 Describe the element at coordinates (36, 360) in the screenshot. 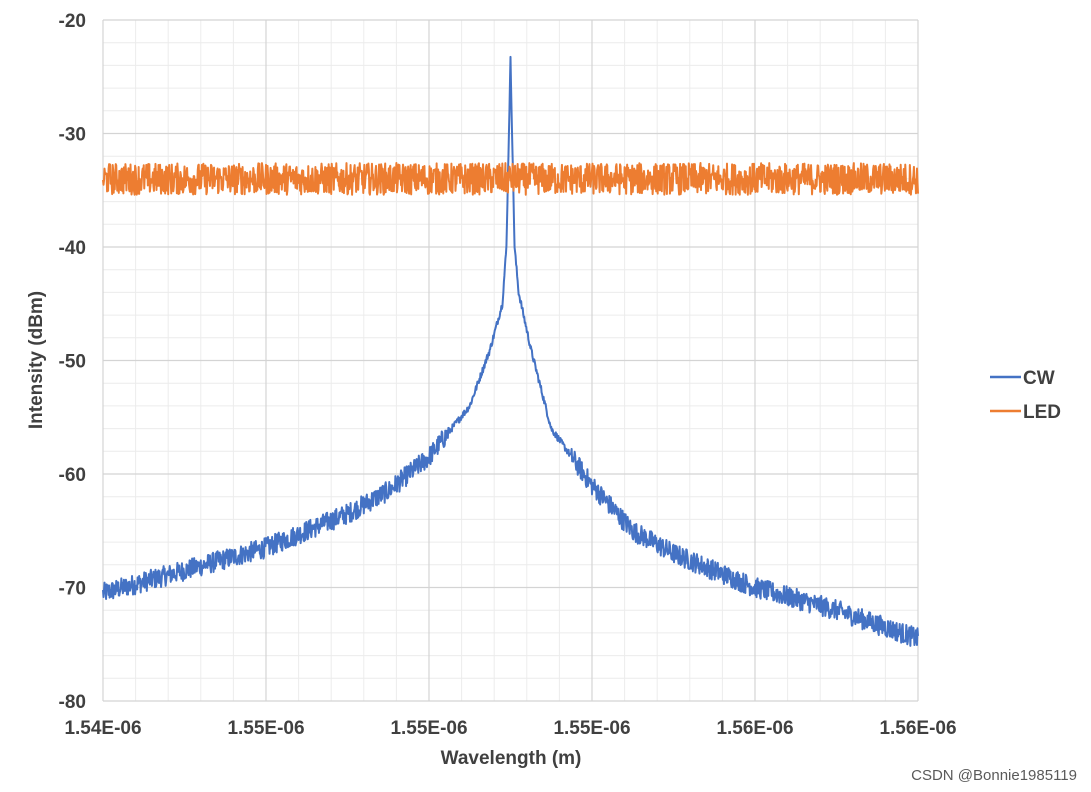

I see `y-axis-title: Intensity (dBm)` at that location.